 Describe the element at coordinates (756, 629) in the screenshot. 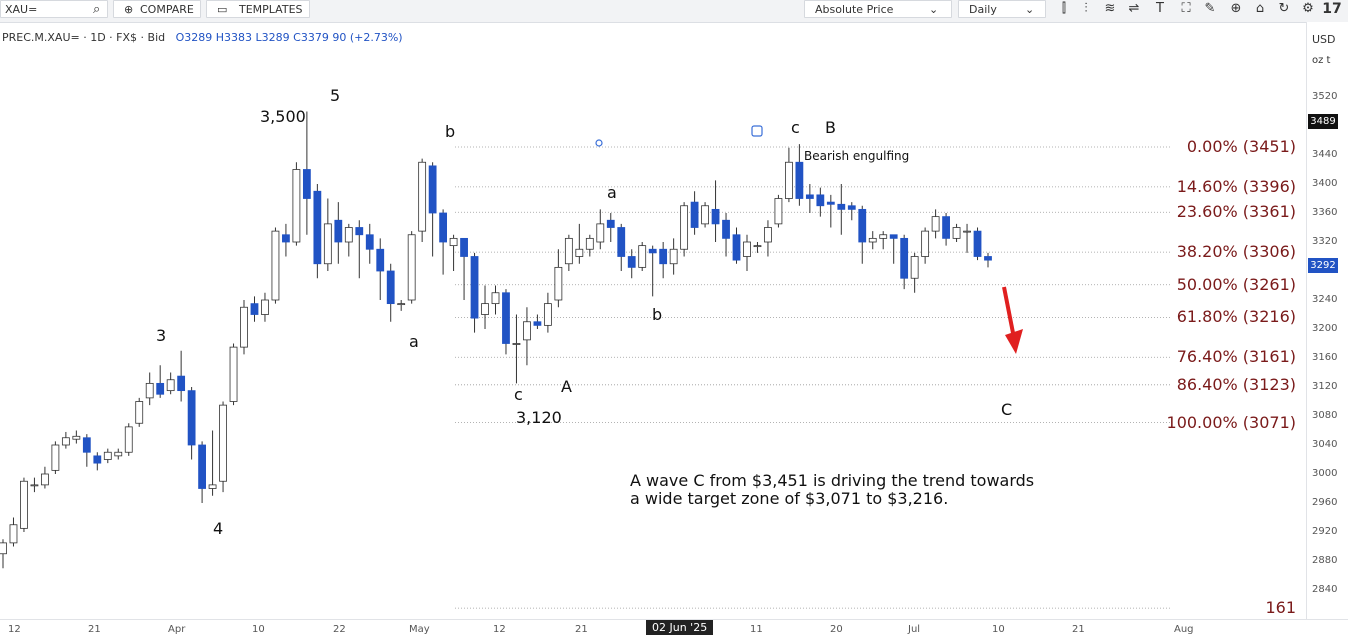

I see `x-tick-label: 11` at that location.